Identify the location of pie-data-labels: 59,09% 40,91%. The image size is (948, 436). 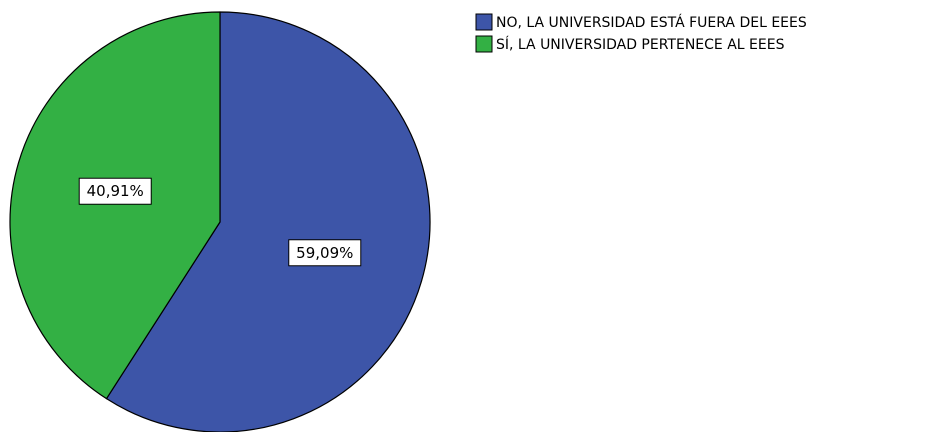
(220, 222).